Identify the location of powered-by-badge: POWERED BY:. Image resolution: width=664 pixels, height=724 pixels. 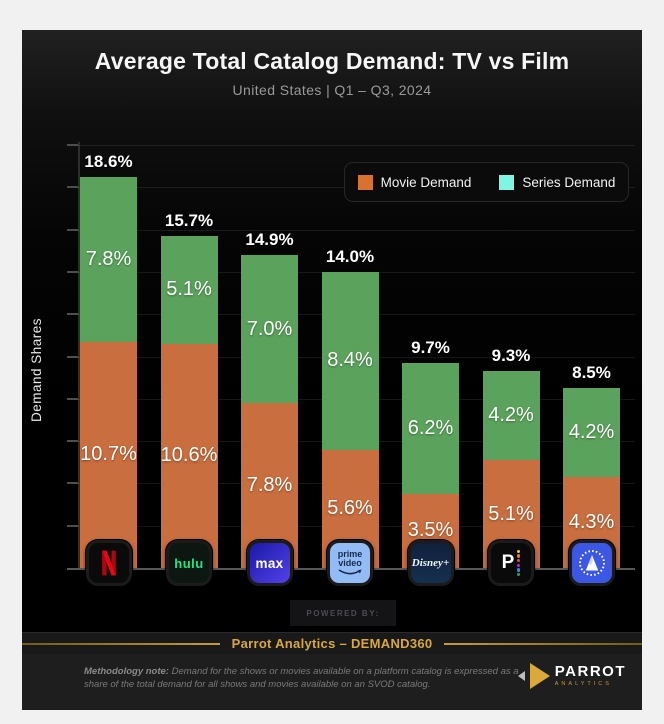
(343, 613).